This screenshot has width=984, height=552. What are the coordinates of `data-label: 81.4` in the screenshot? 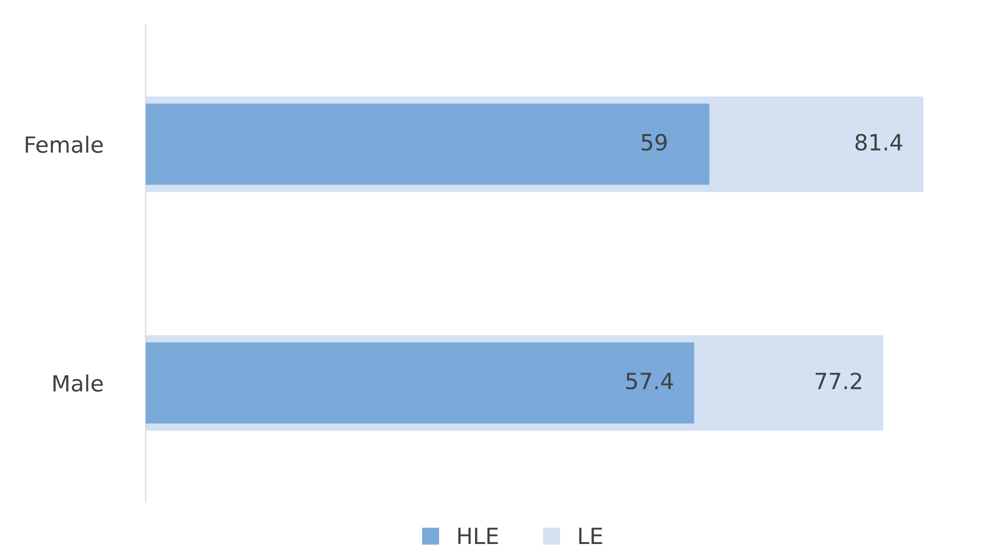 It's located at (879, 142).